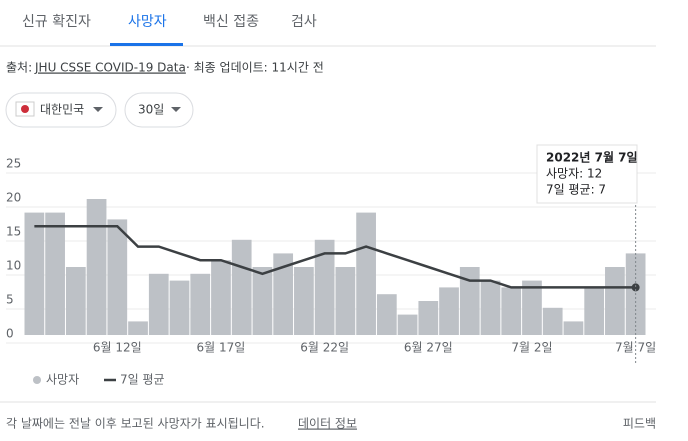  I want to click on y-tick-label: 5, so click(10, 300).